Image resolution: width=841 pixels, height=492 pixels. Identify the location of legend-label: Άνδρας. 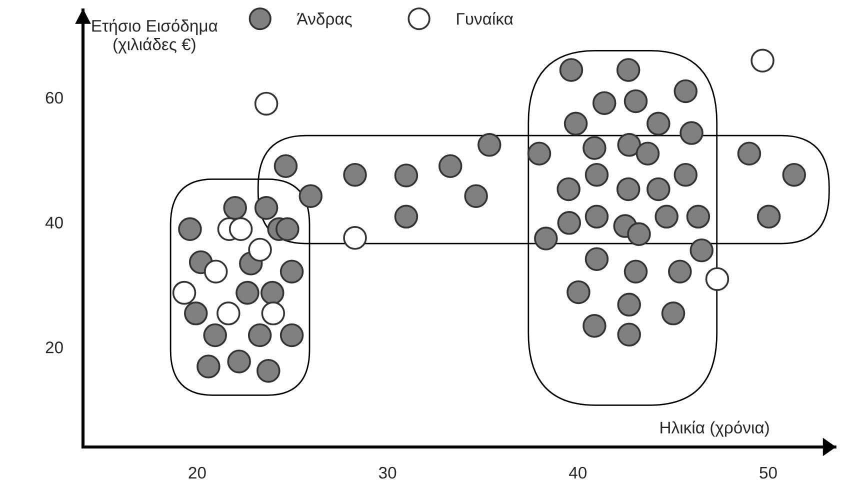
(324, 20).